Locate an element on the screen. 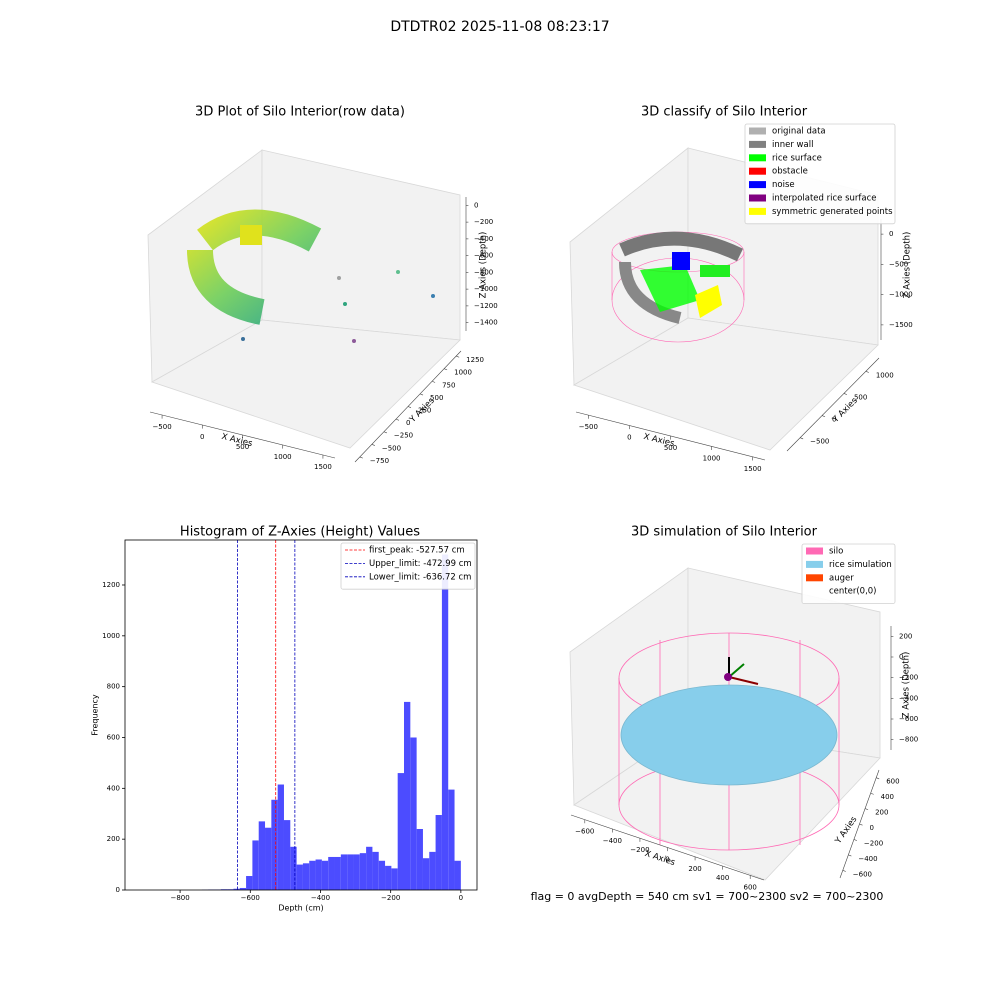  z-tick-label: 200 is located at coordinates (905, 636).